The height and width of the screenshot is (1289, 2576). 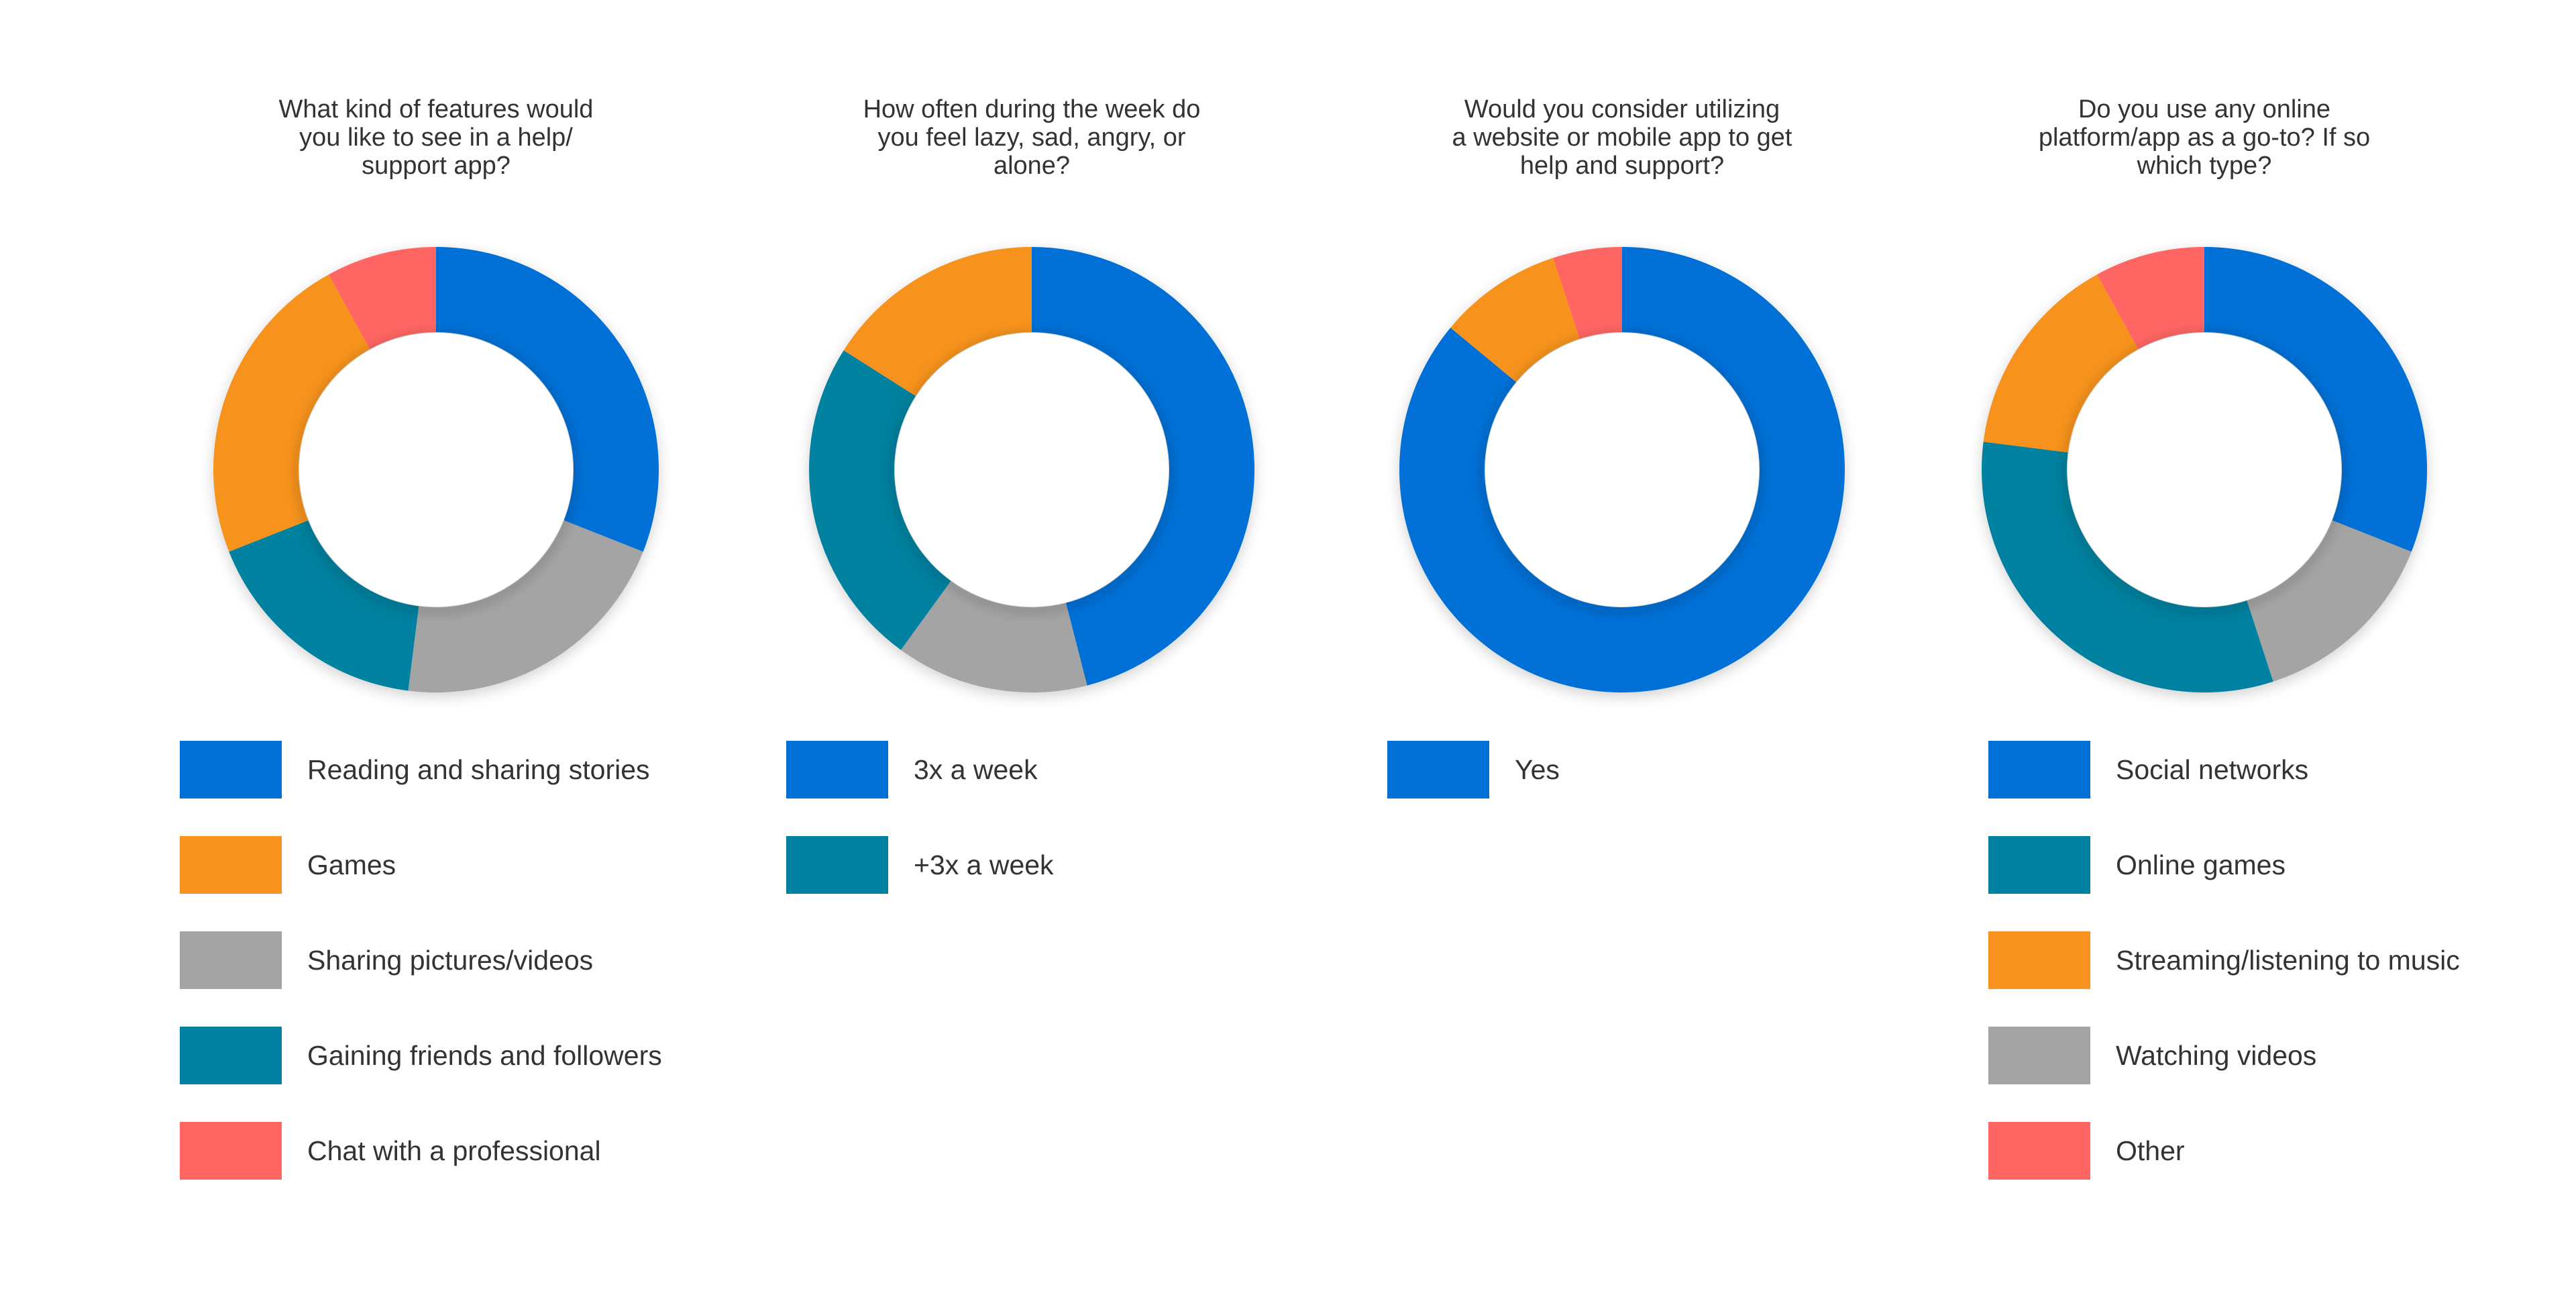 What do you see at coordinates (2329, 601) in the screenshot?
I see `slice-watching-videos` at bounding box center [2329, 601].